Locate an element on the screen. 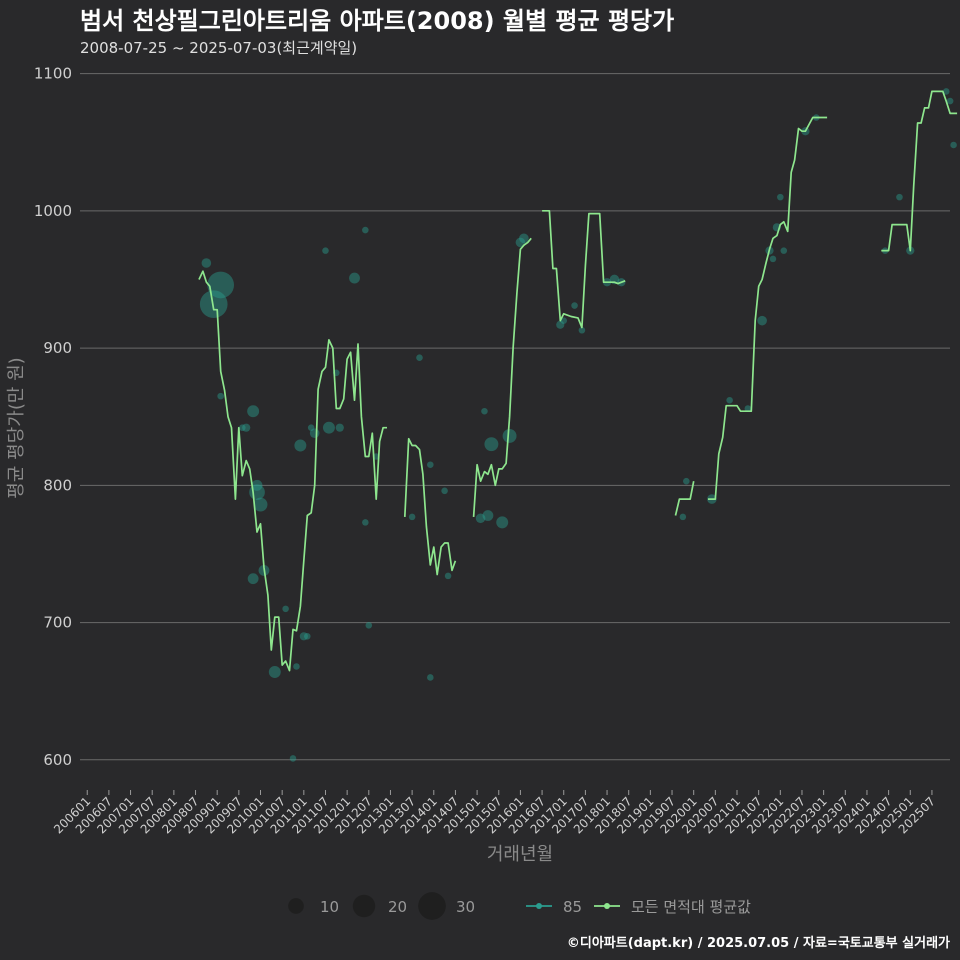 Image resolution: width=960 pixels, height=960 pixels. legend-key-85-dot is located at coordinates (539, 906).